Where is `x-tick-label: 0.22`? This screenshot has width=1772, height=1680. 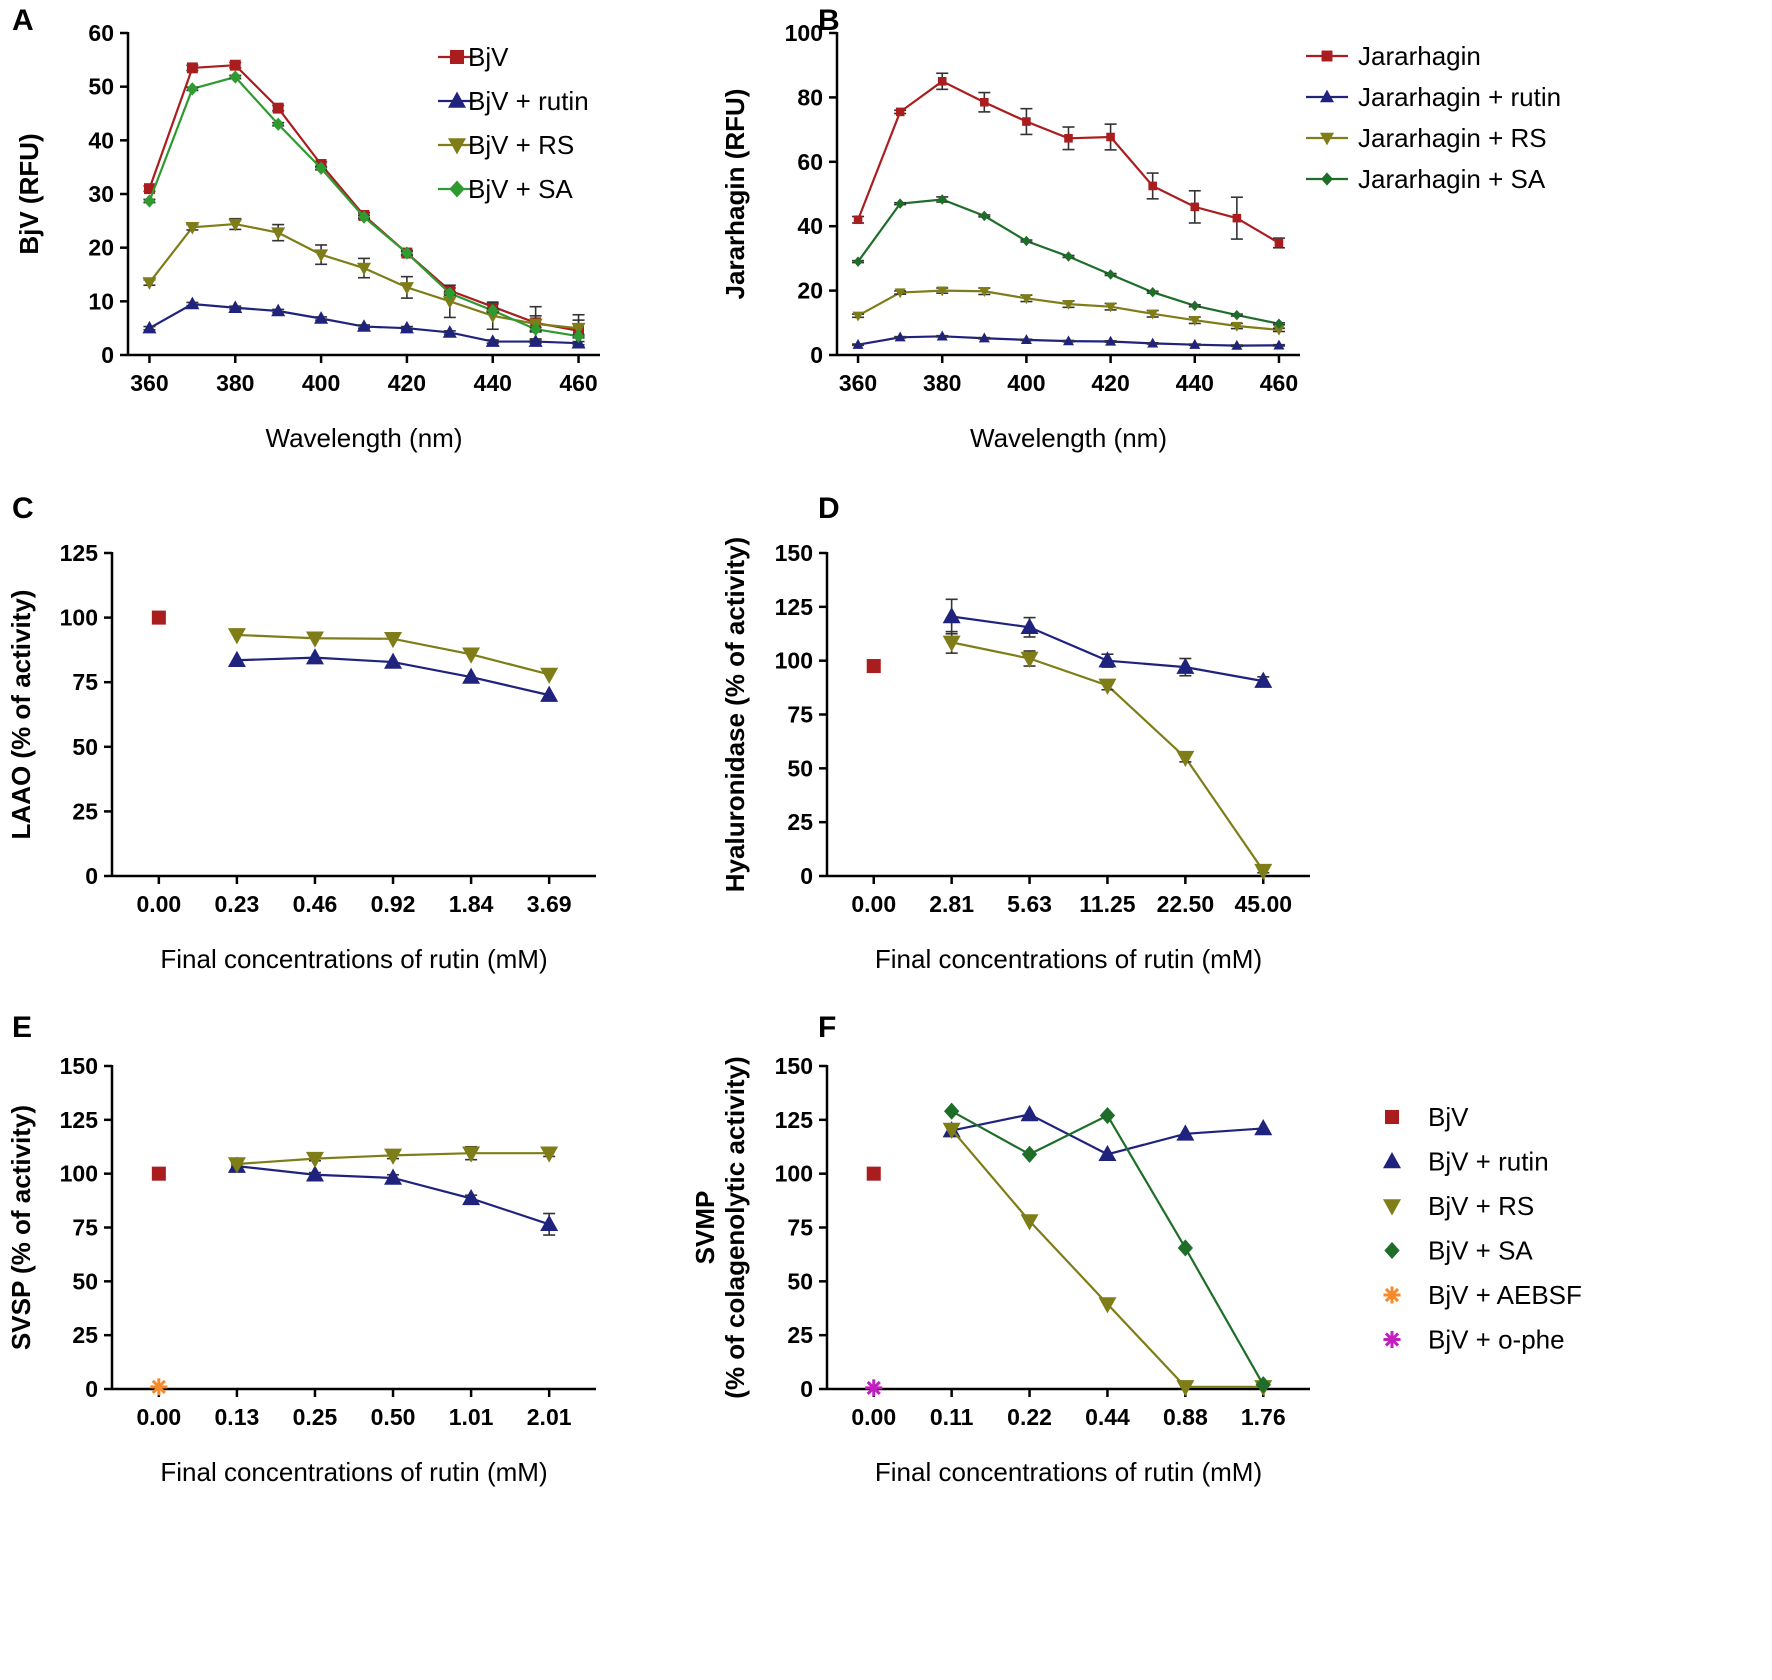
x-tick-label: 0.22 is located at coordinates (1029, 1417).